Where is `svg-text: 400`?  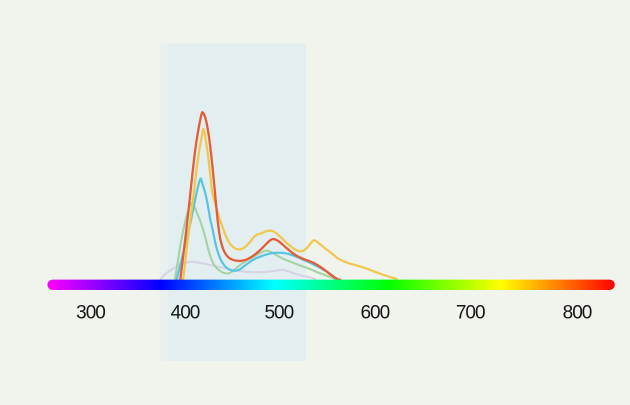
svg-text: 400 is located at coordinates (185, 313).